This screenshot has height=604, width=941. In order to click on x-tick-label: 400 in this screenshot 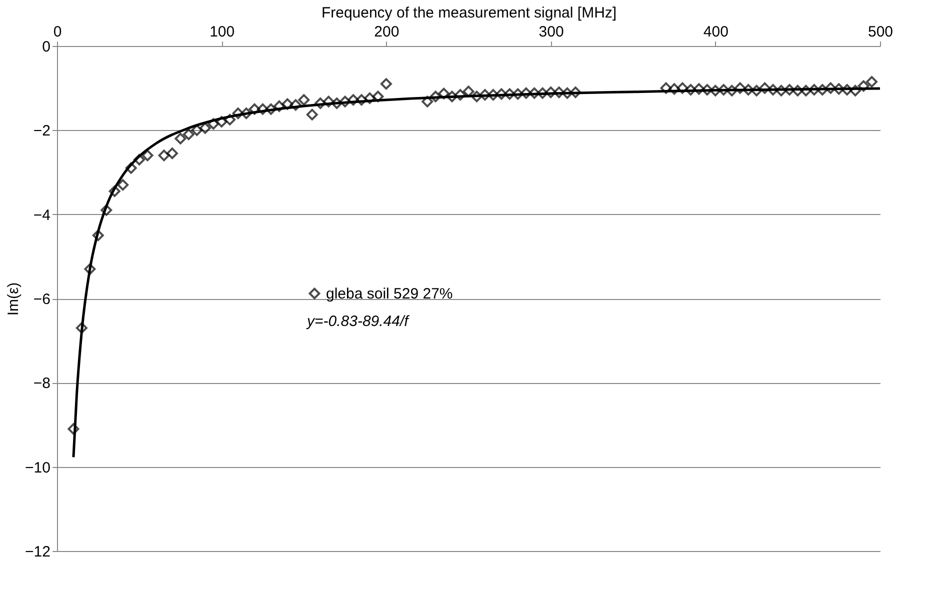, I will do `click(715, 32)`.